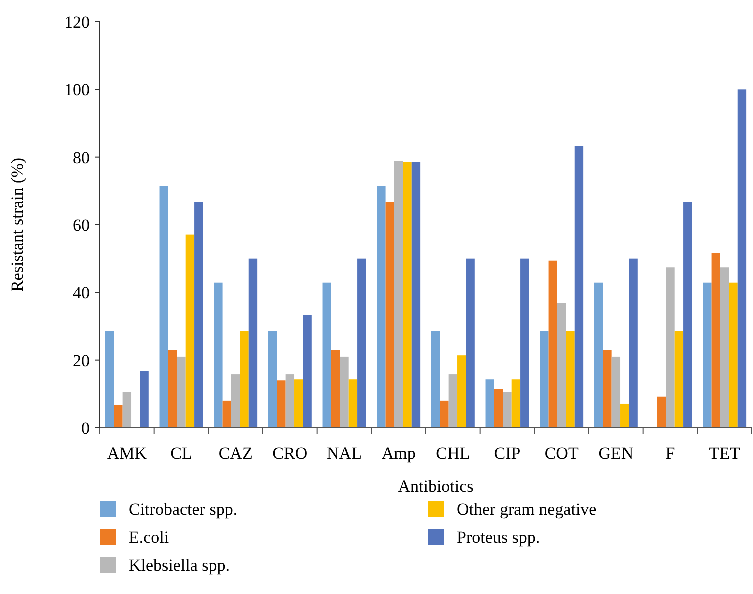  Describe the element at coordinates (127, 453) in the screenshot. I see `x-tick-label: AMK` at that location.